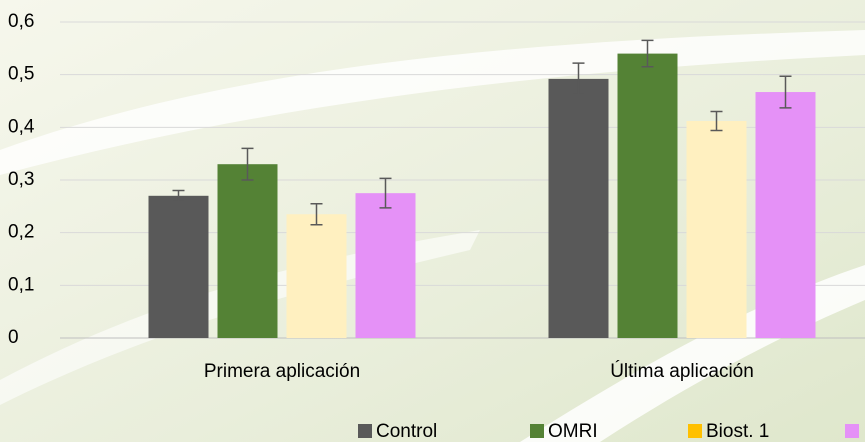 The image size is (865, 442). What do you see at coordinates (13, 337) in the screenshot?
I see `y-tick-label: 0` at bounding box center [13, 337].